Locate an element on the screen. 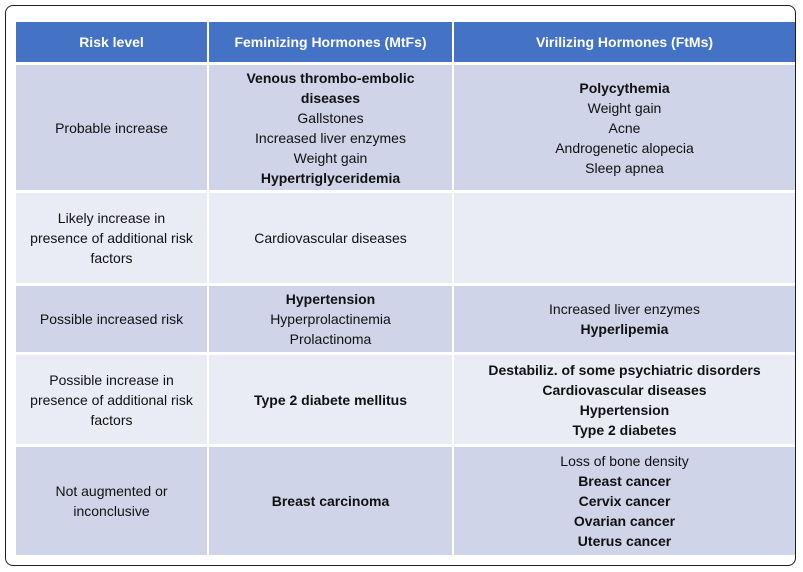  condition-label: Sleep apnea is located at coordinates (624, 167).